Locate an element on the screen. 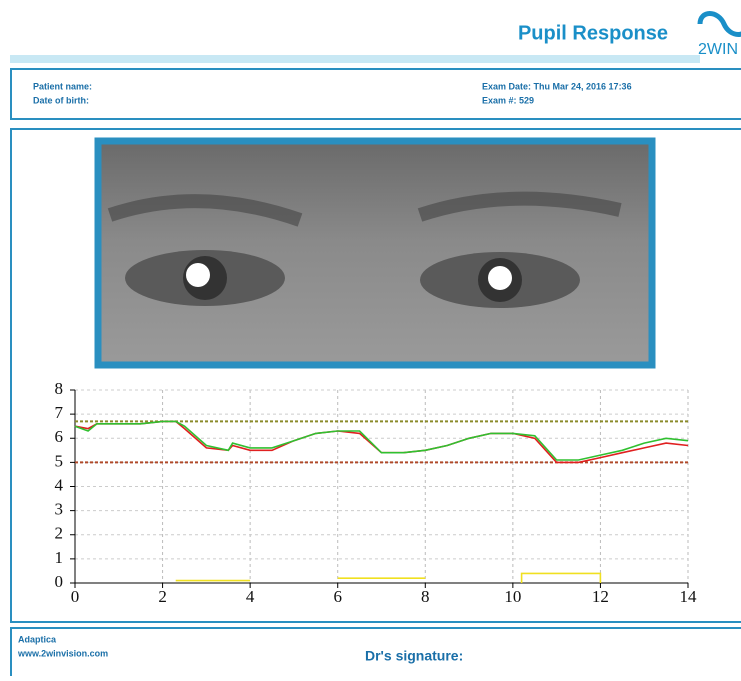 The image size is (741, 681). x-tick-label: 6 is located at coordinates (337, 596).